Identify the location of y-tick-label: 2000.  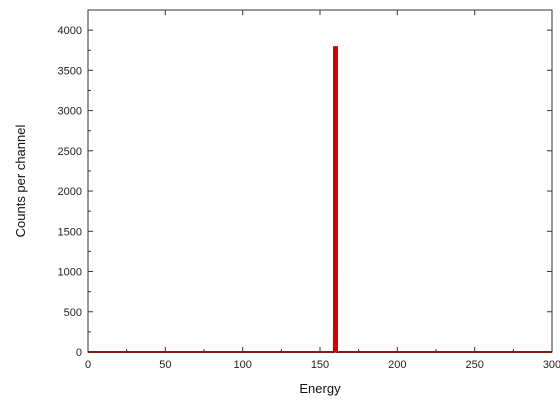
(70, 192).